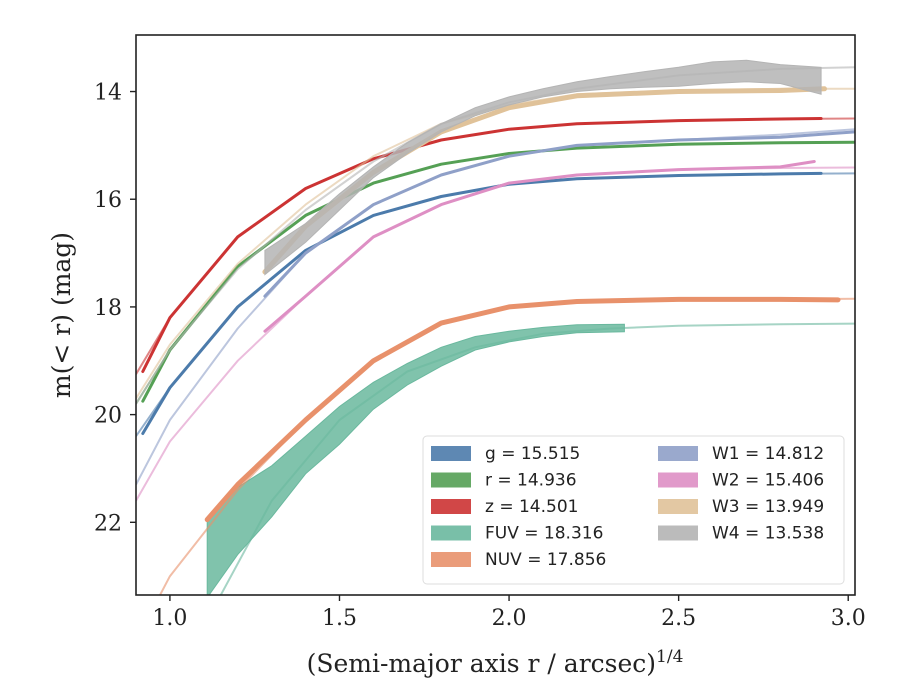 Image resolution: width=900 pixels, height=700 pixels. I want to click on legend-label-5: W1 = 14.812, so click(768, 454).